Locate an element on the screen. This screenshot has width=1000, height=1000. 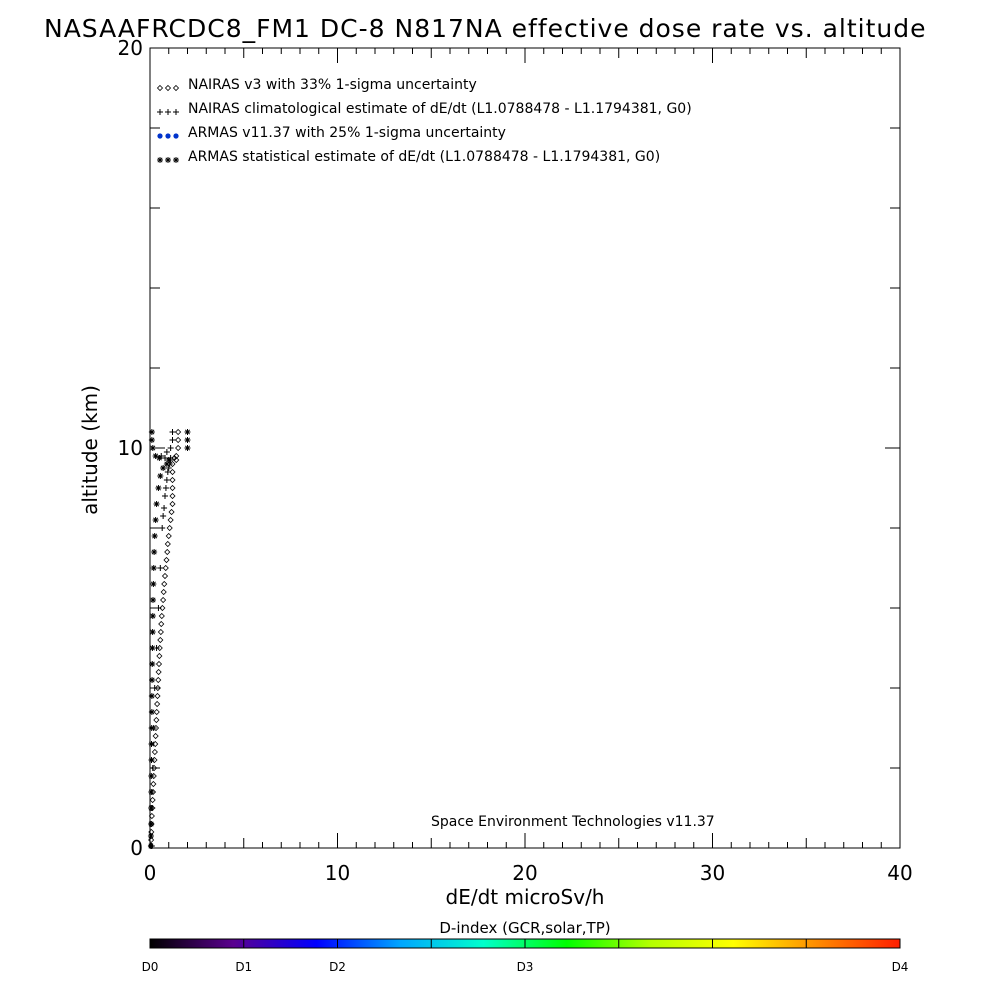
y-tick-labels: 0 10 20 is located at coordinates (130, 448).